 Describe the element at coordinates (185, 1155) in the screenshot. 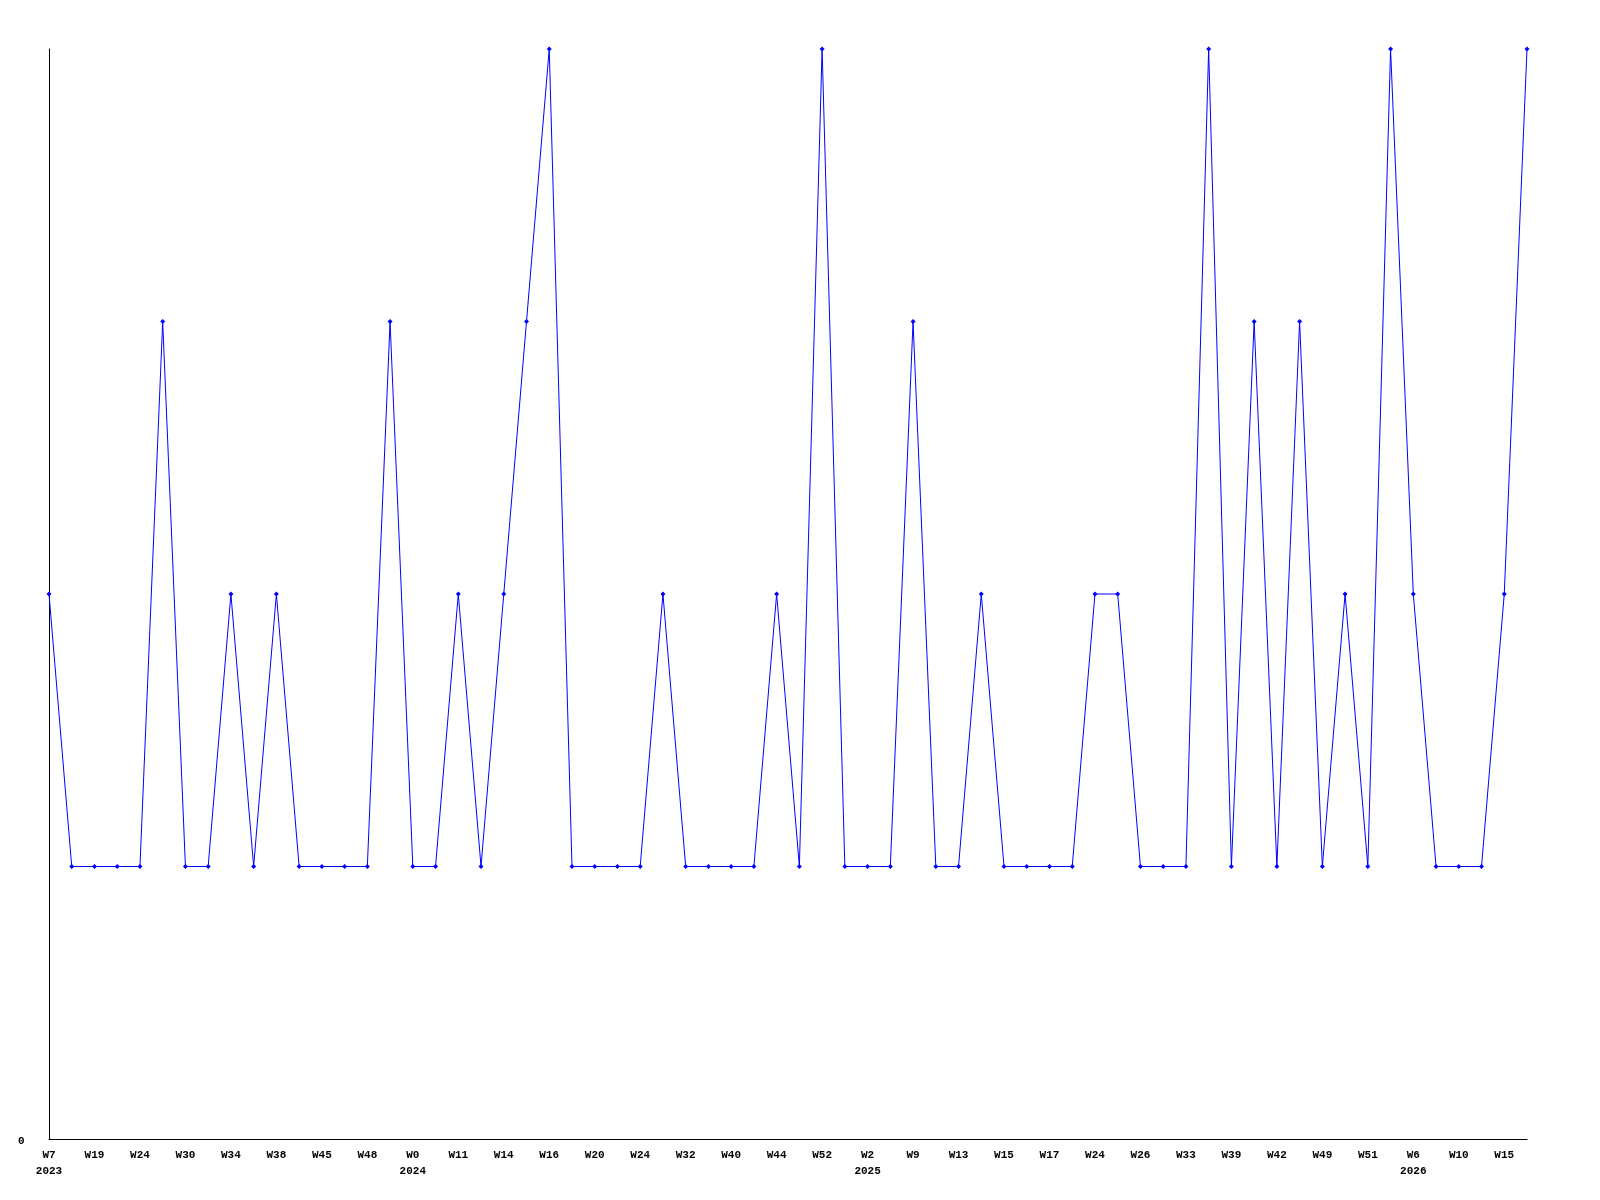

I see `x-tick-label: W30` at that location.